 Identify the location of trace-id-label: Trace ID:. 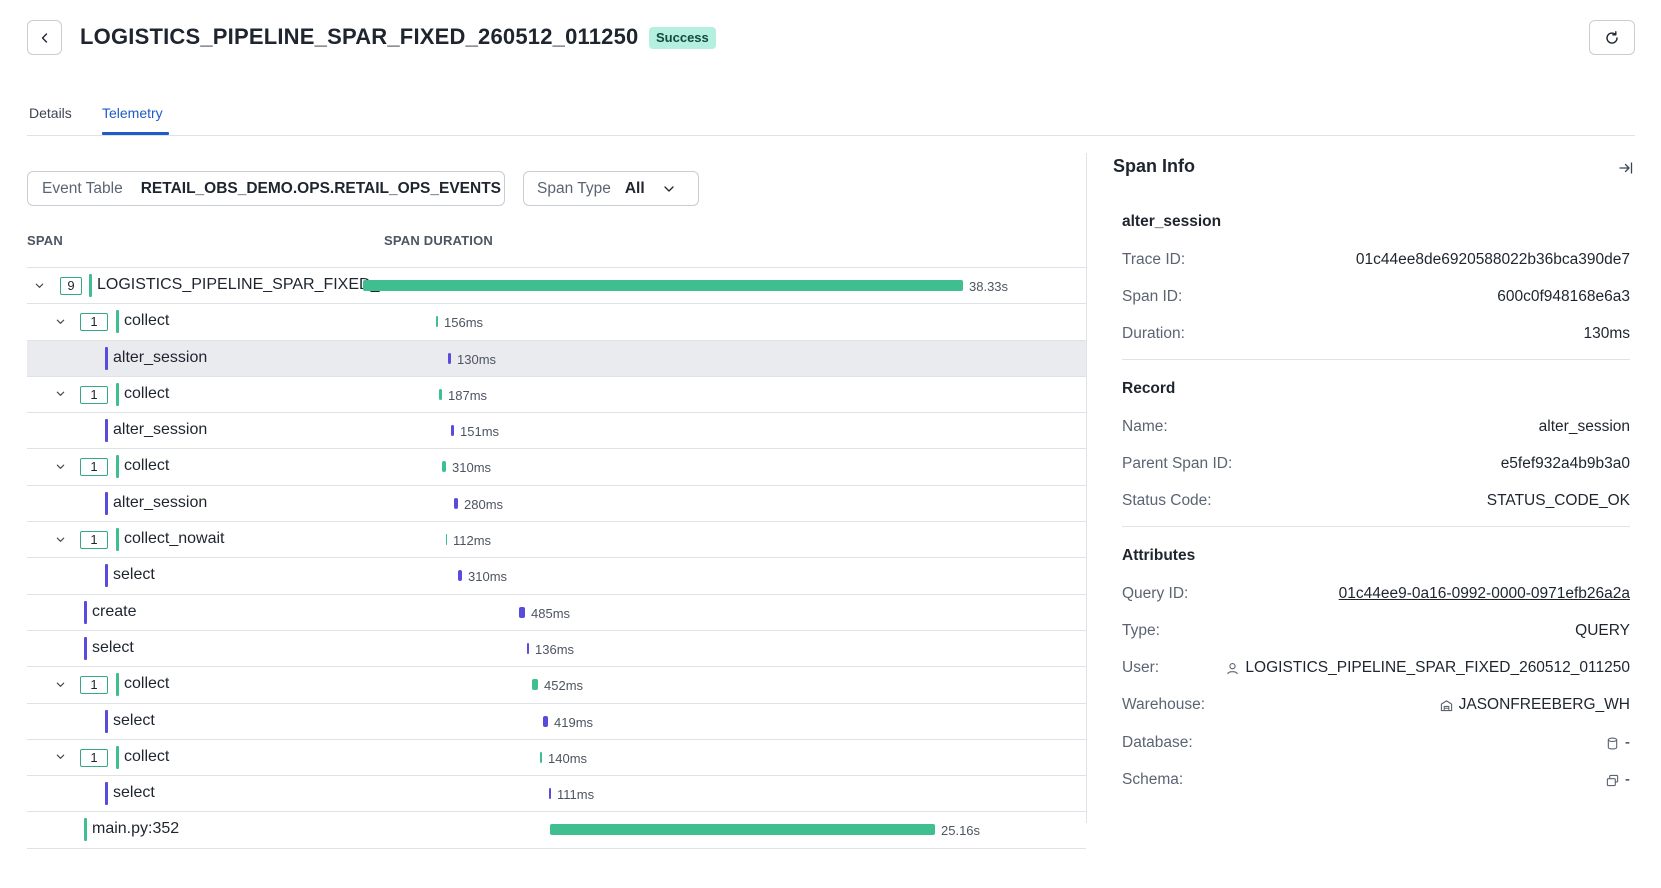
(1154, 259).